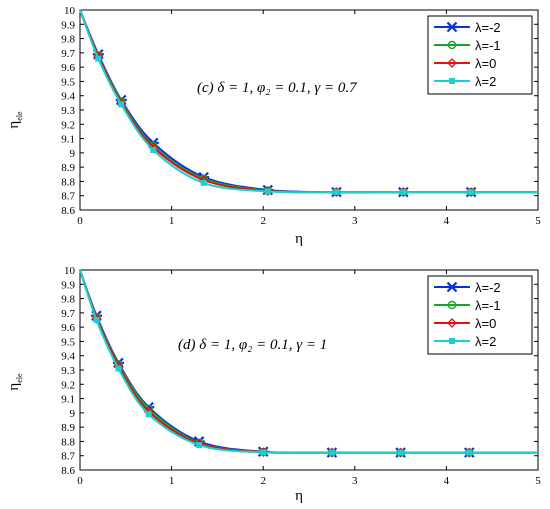  I want to click on panel-annotation: (c) δ = 1, φ₂ = 0.1, γ = 0.7, so click(277, 88).